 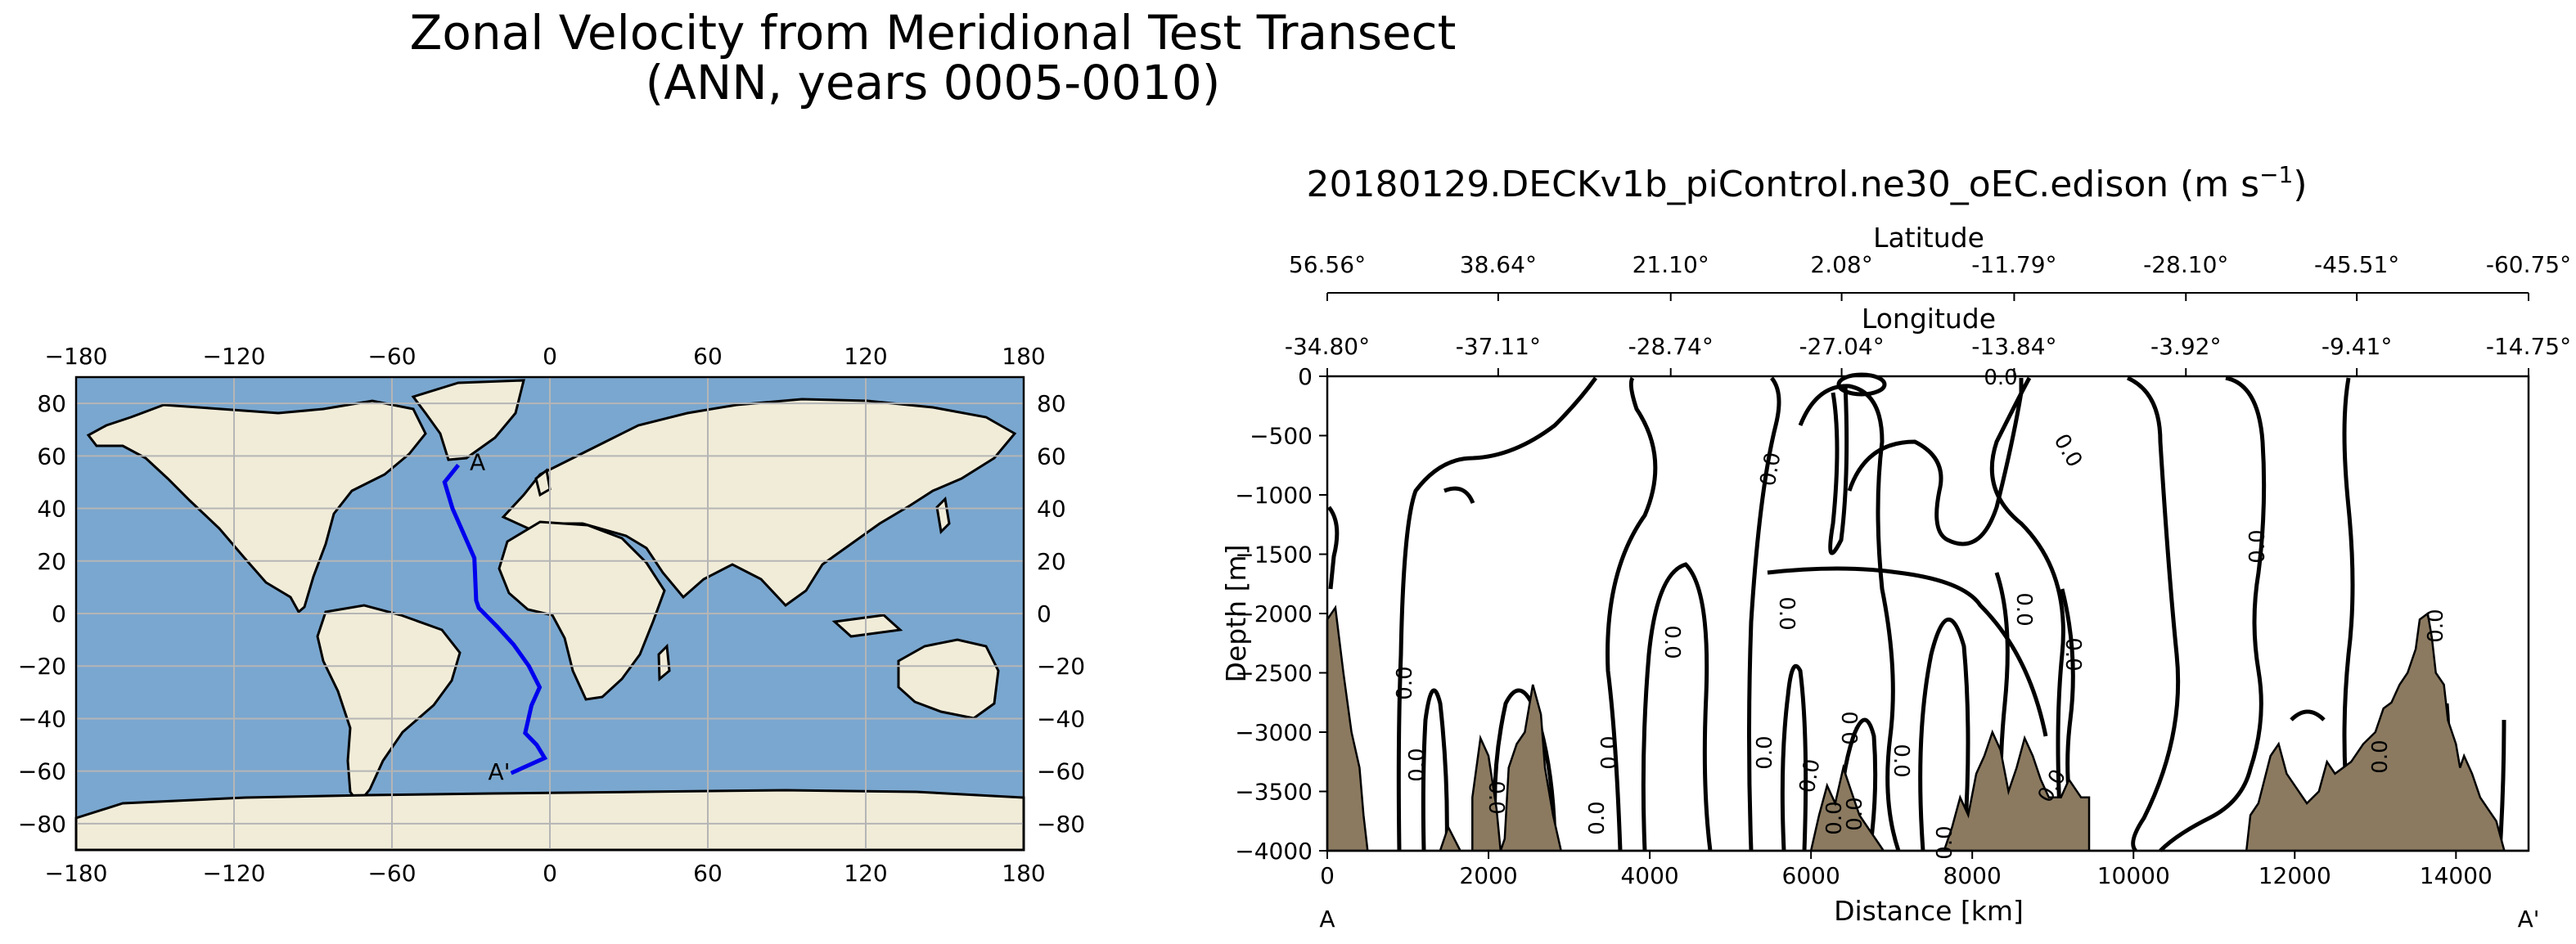 I want to click on longitude-tick-label: -14.75°, so click(x=2528, y=346).